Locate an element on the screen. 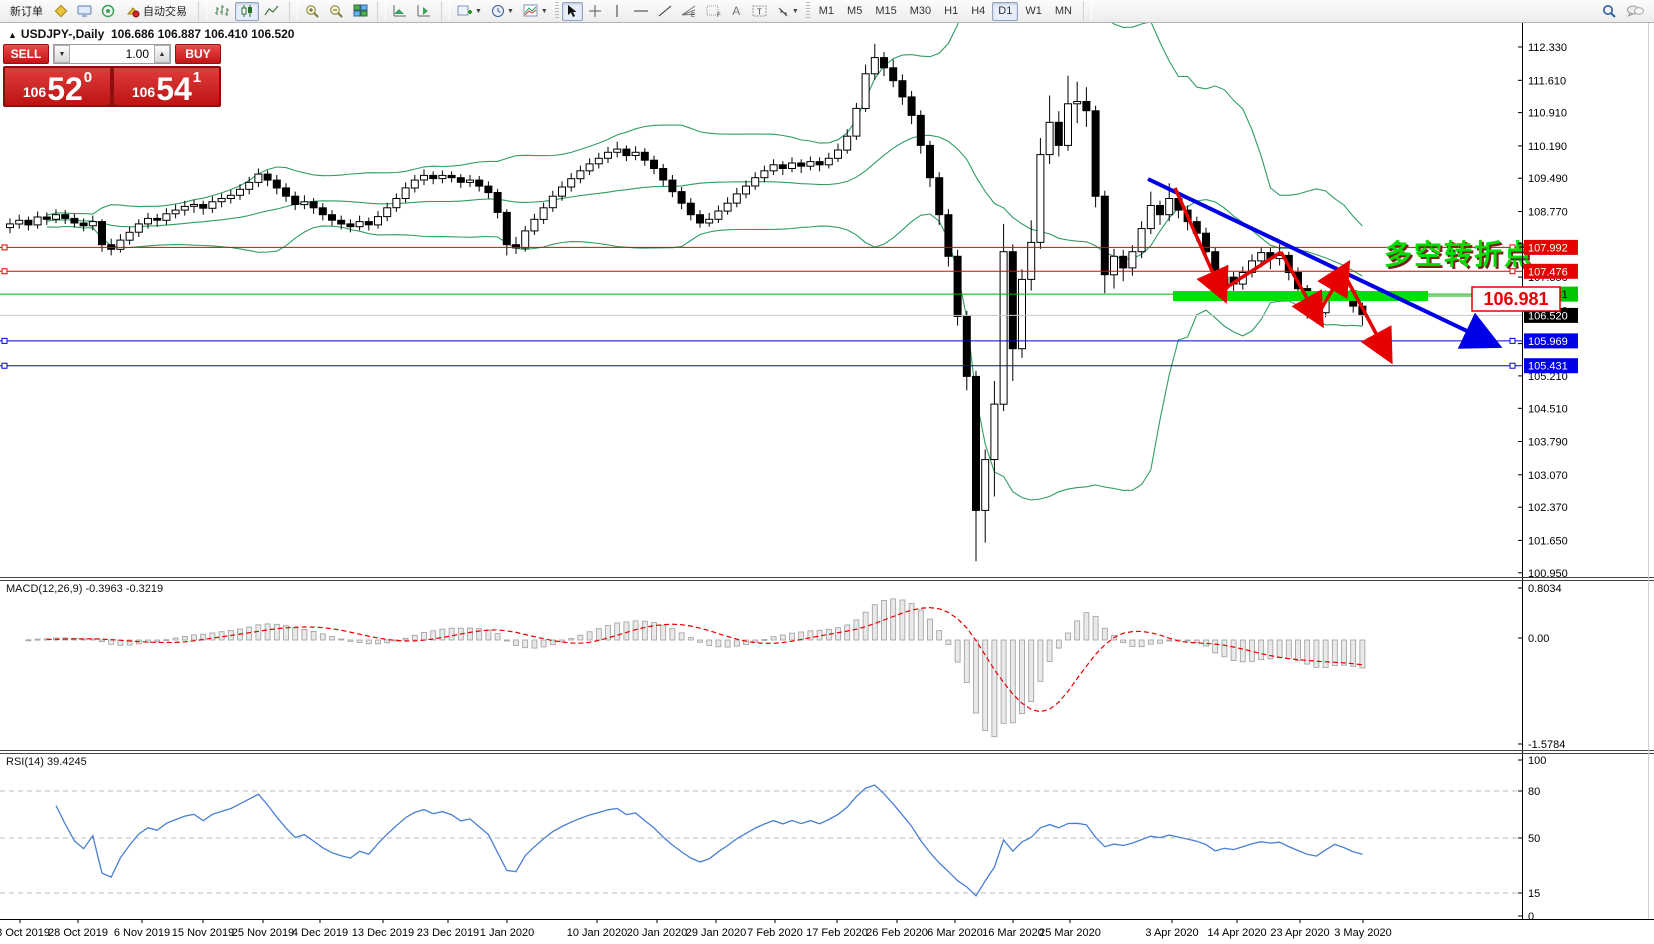  chart-ohlc-values: 106.686 106.887 106.410 106.520 is located at coordinates (202, 34).